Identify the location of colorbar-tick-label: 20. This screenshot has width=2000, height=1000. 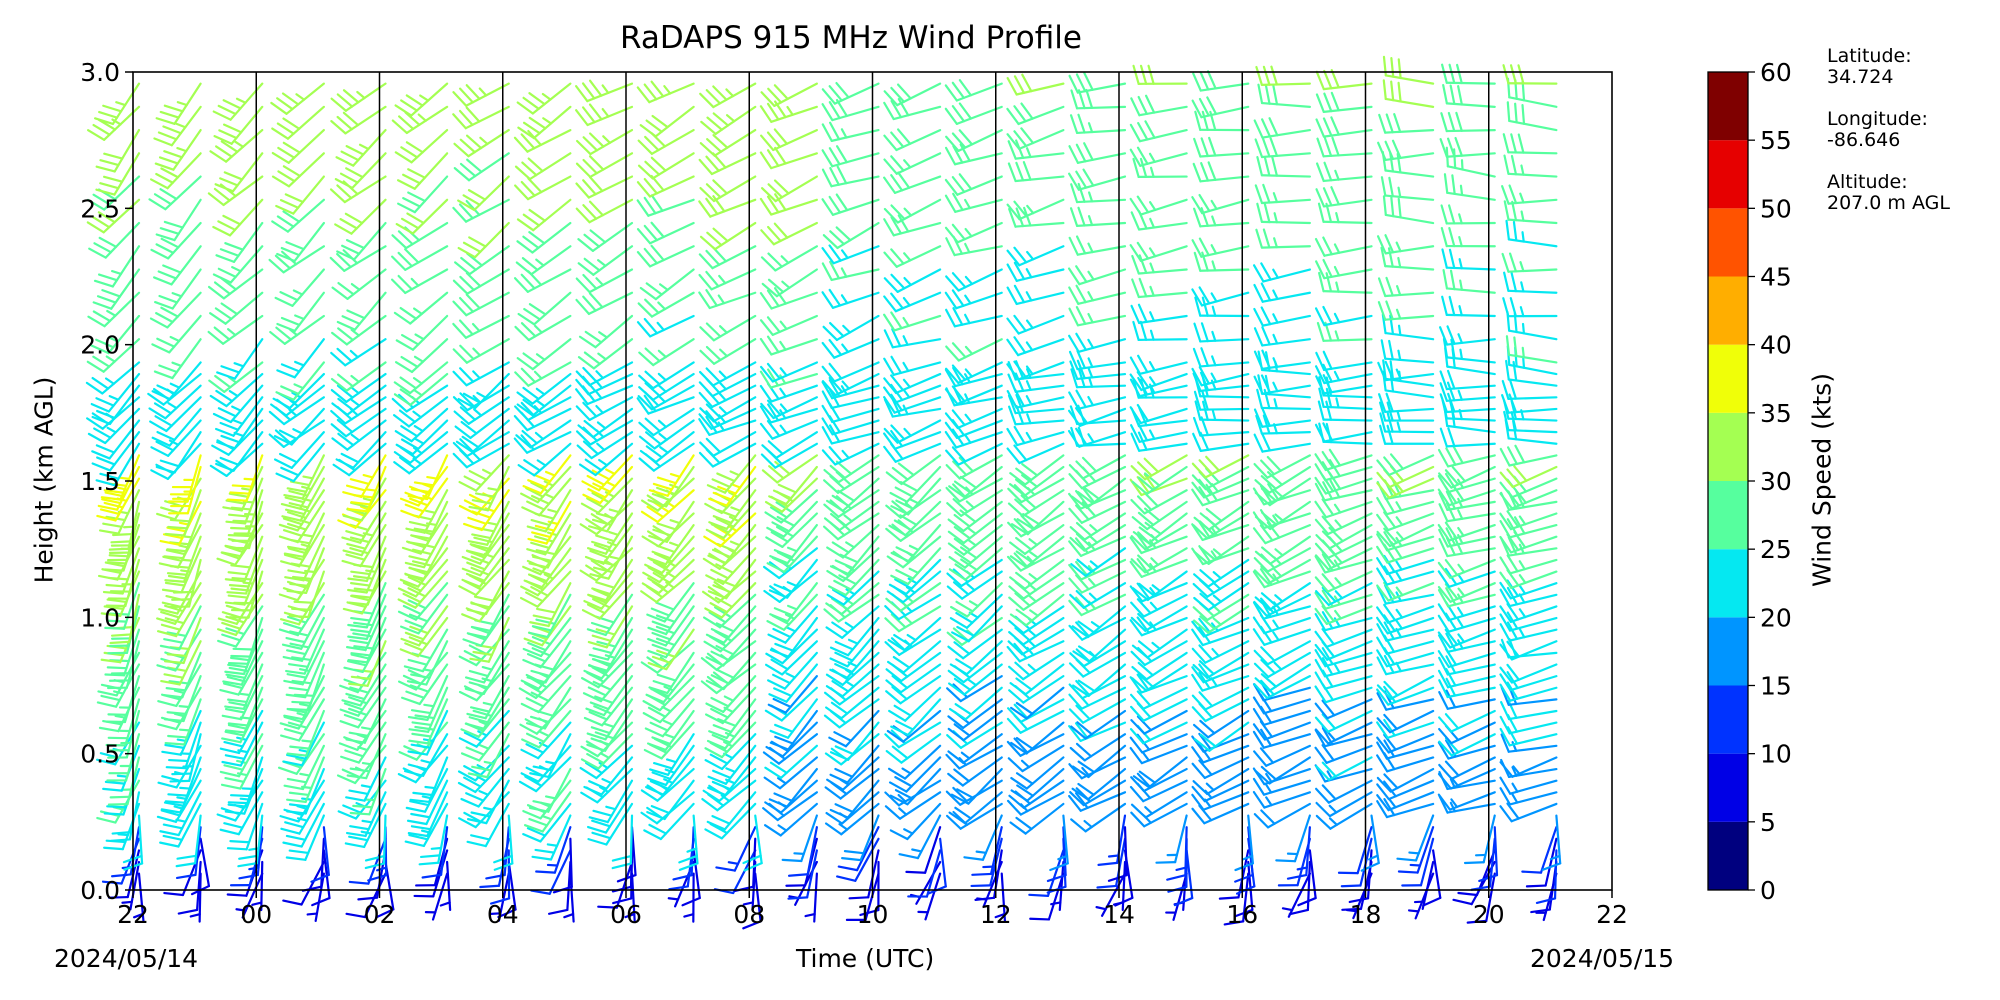
(1776, 617).